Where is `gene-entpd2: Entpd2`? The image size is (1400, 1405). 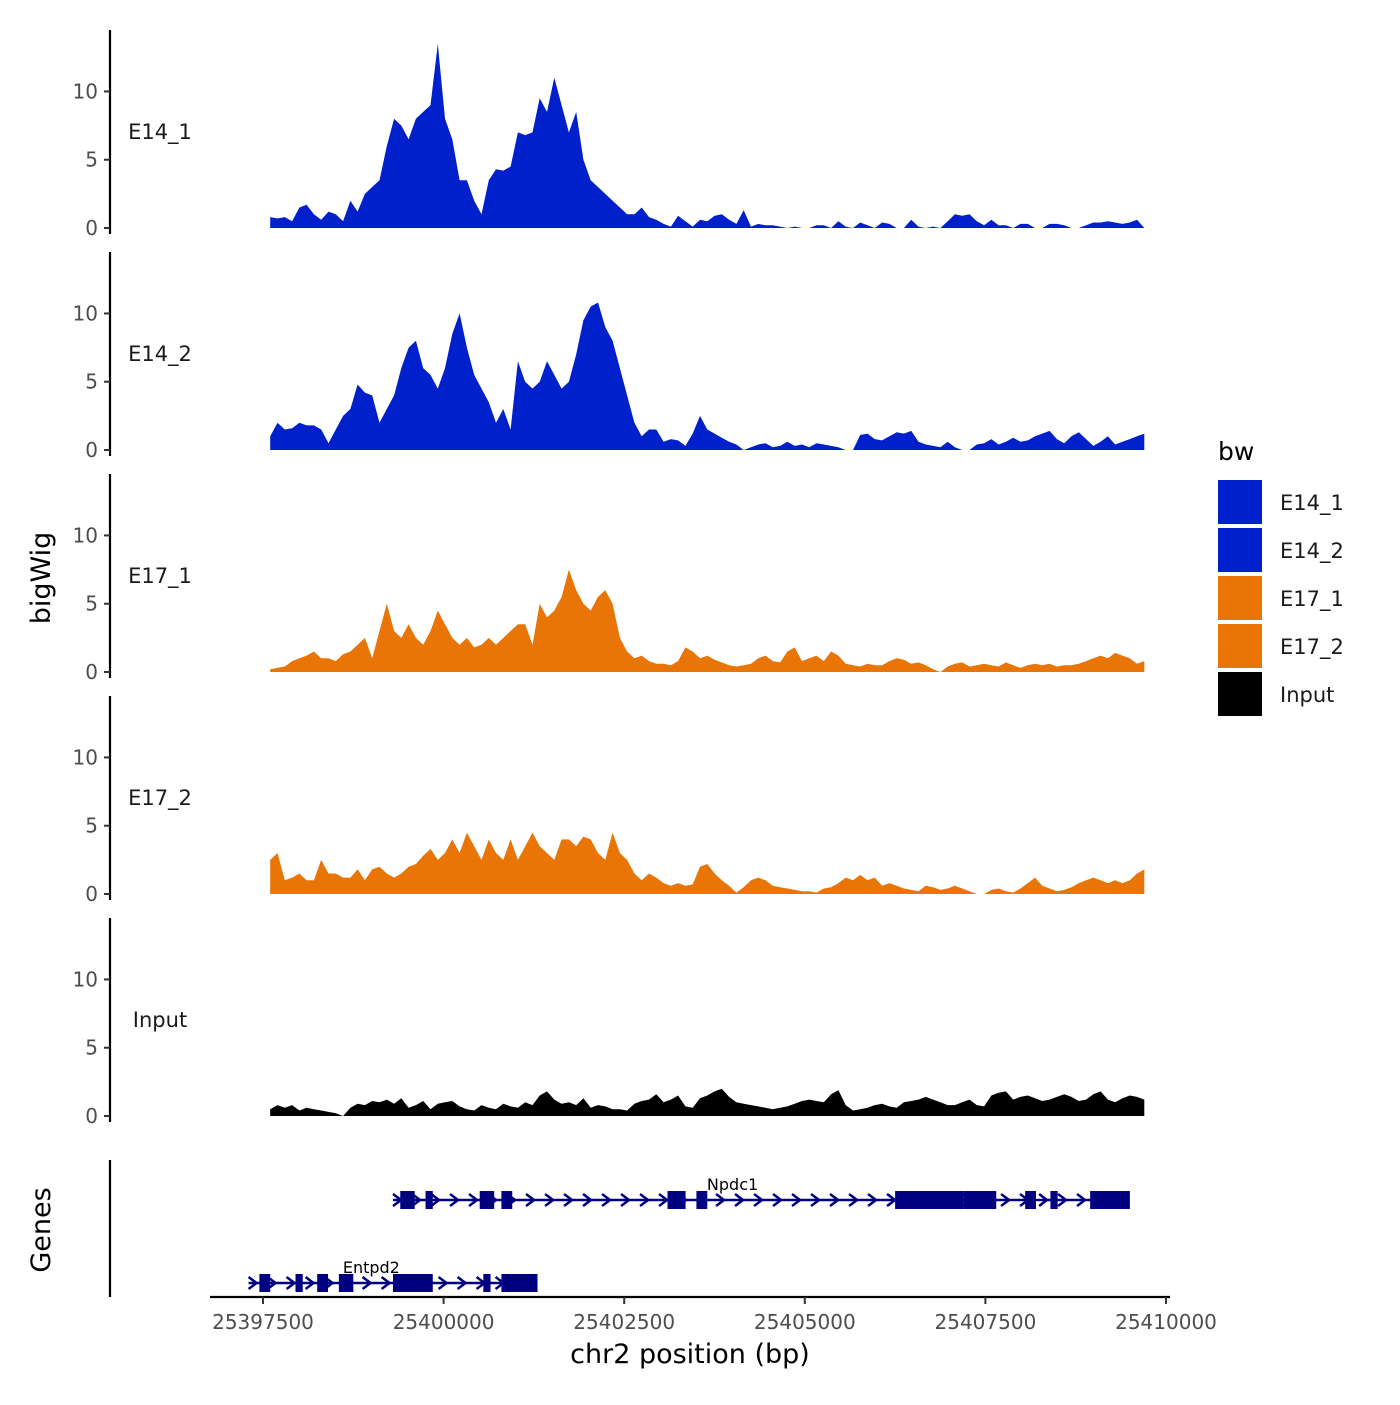 gene-entpd2: Entpd2 is located at coordinates (392, 1275).